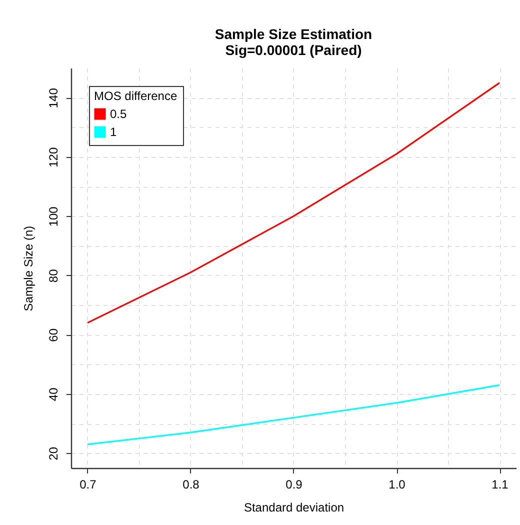 The image size is (520, 525). Describe the element at coordinates (53, 98) in the screenshot. I see `y-tick-label: 140` at that location.